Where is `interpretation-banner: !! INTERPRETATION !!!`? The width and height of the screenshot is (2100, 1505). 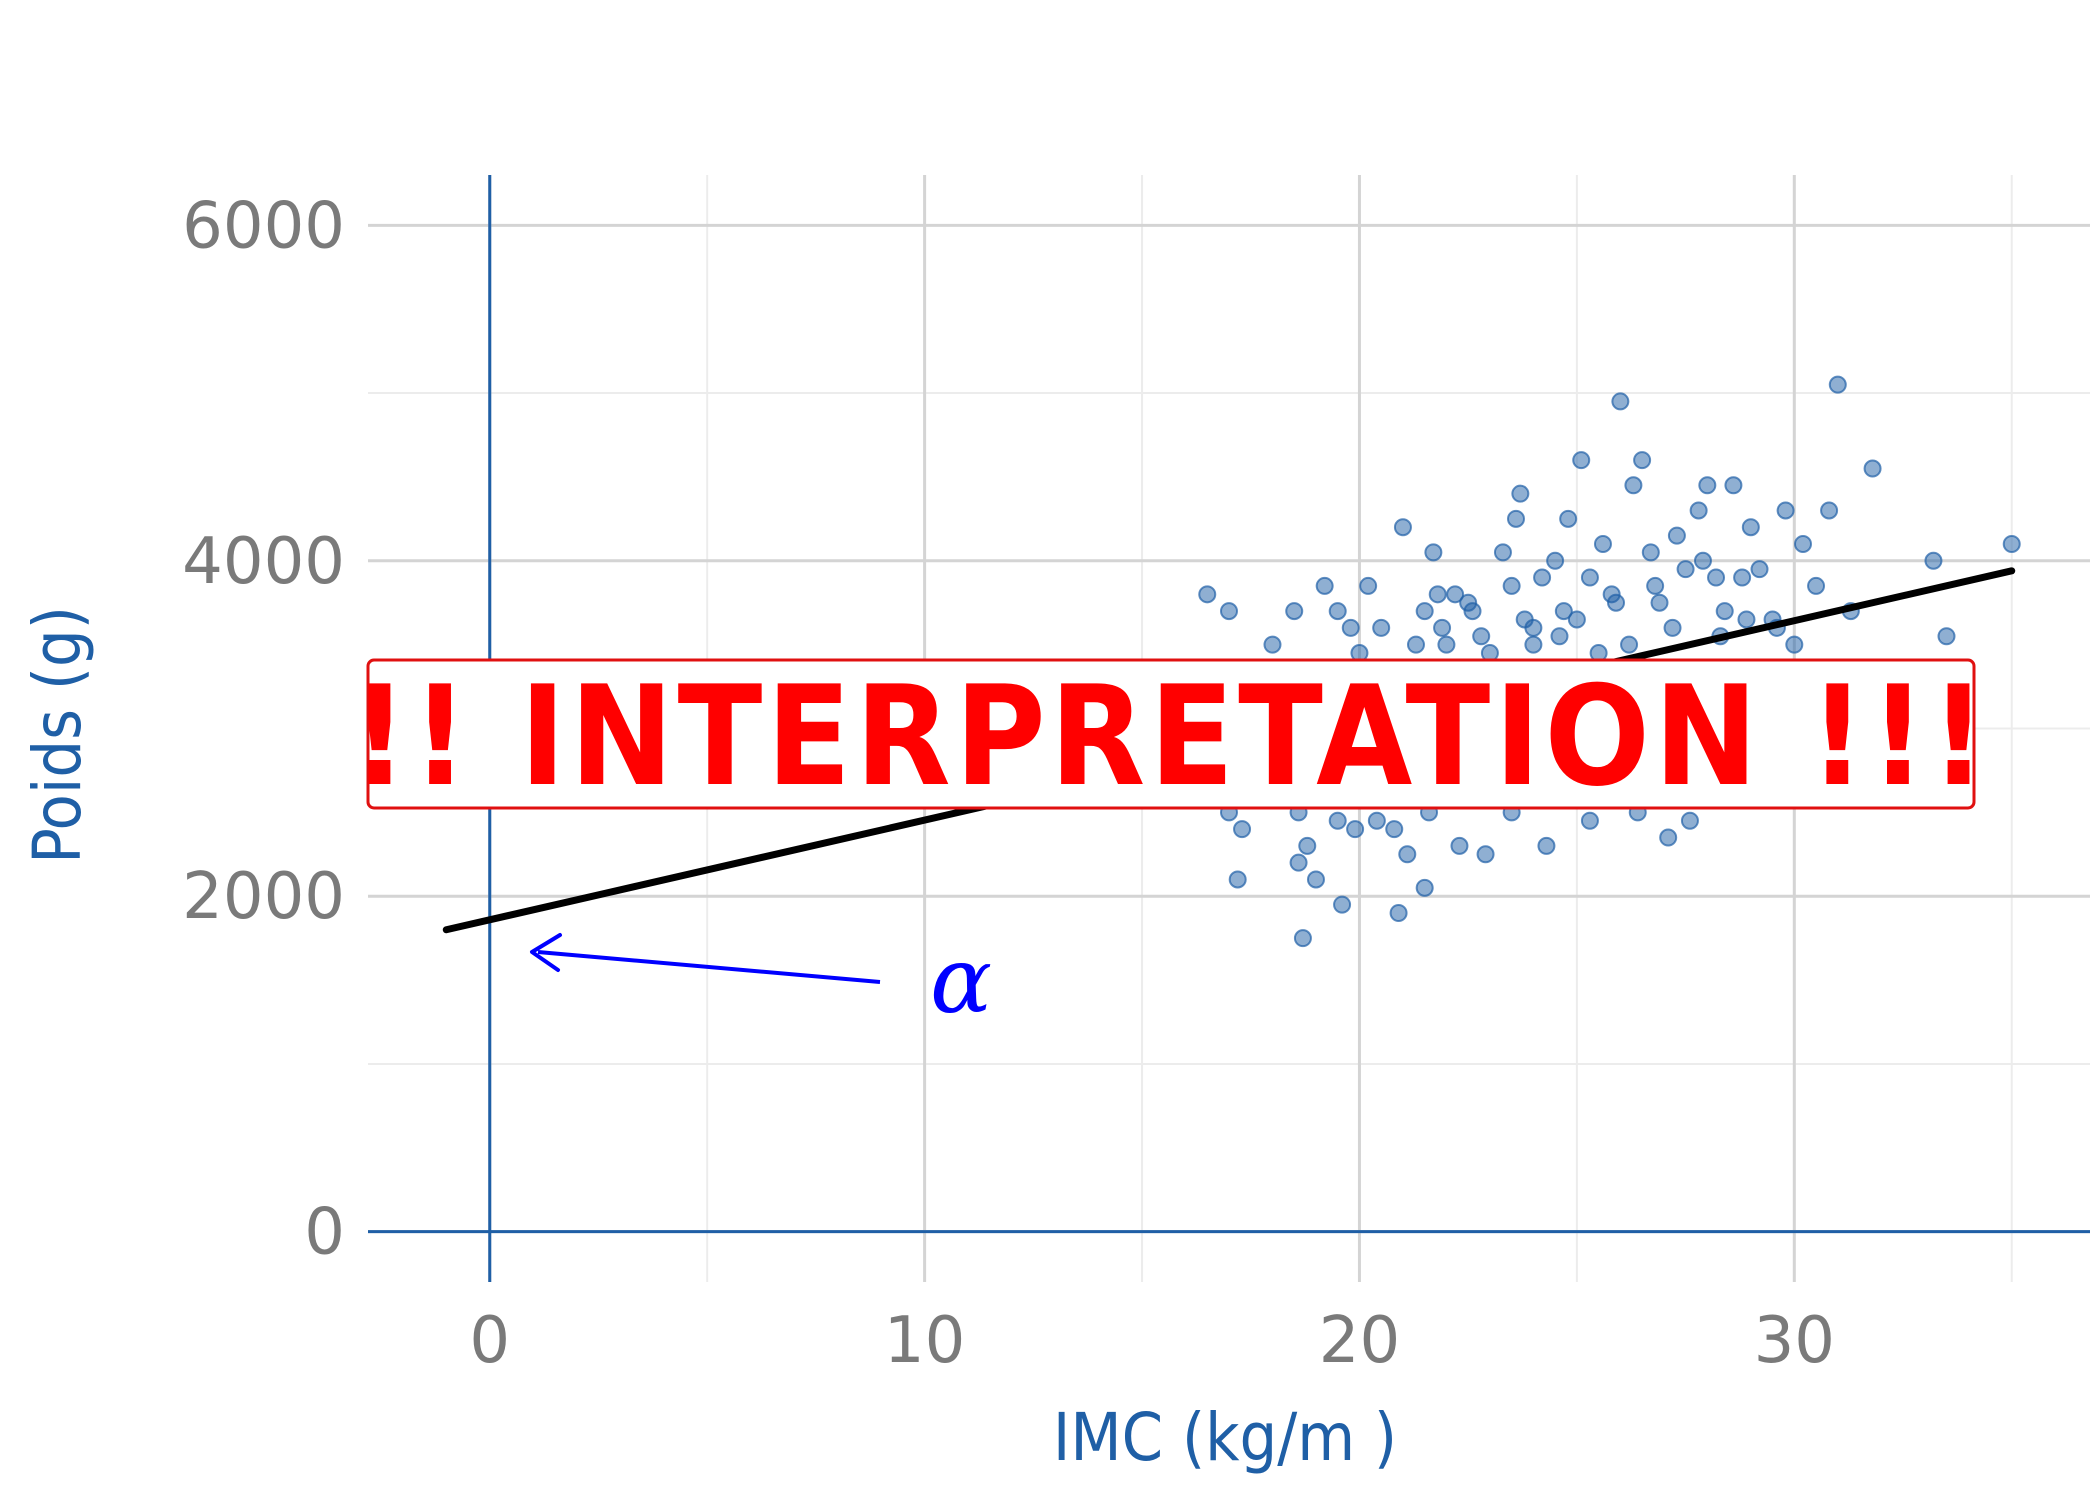
interpretation-banner: !! INTERPRETATION !!! is located at coordinates (1171, 736).